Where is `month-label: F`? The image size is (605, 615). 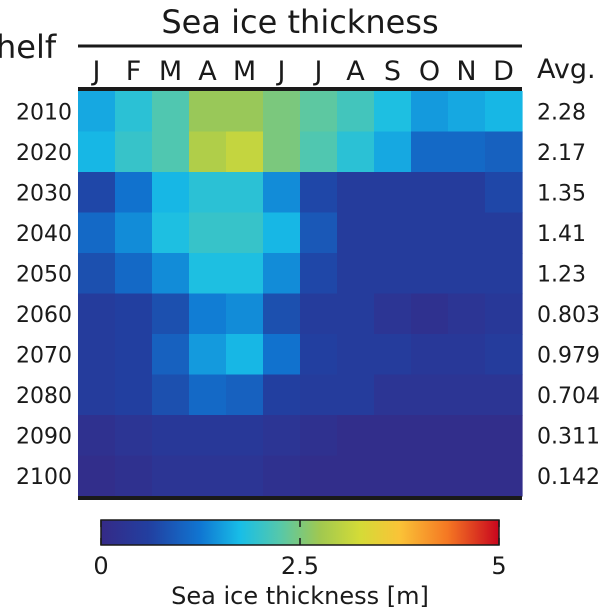
month-label: F is located at coordinates (134, 71).